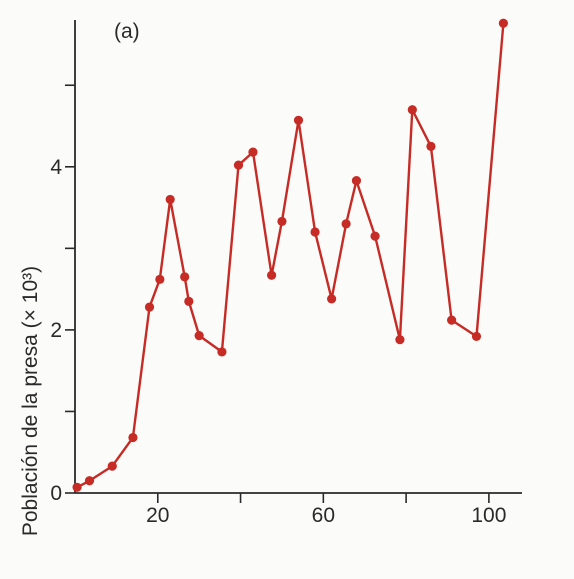 This screenshot has height=579, width=574. I want to click on y-tick-label: 4, so click(56, 167).